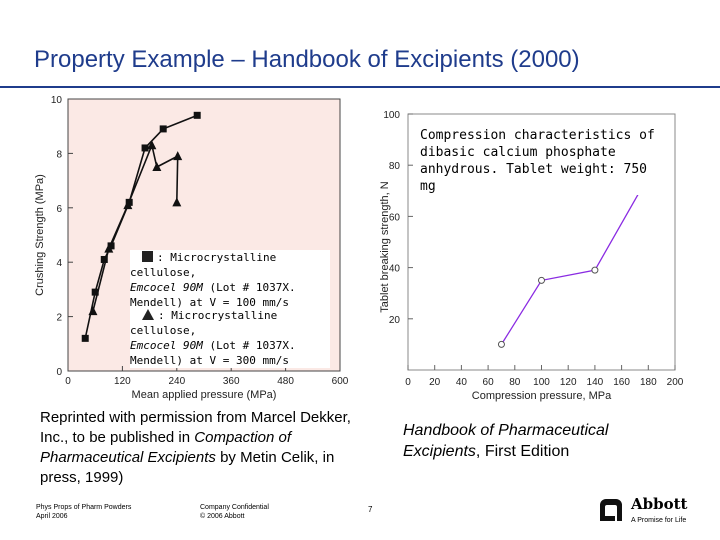  I want to click on chart1-xlabel: Mean applied pressure (MPa), so click(204, 395).